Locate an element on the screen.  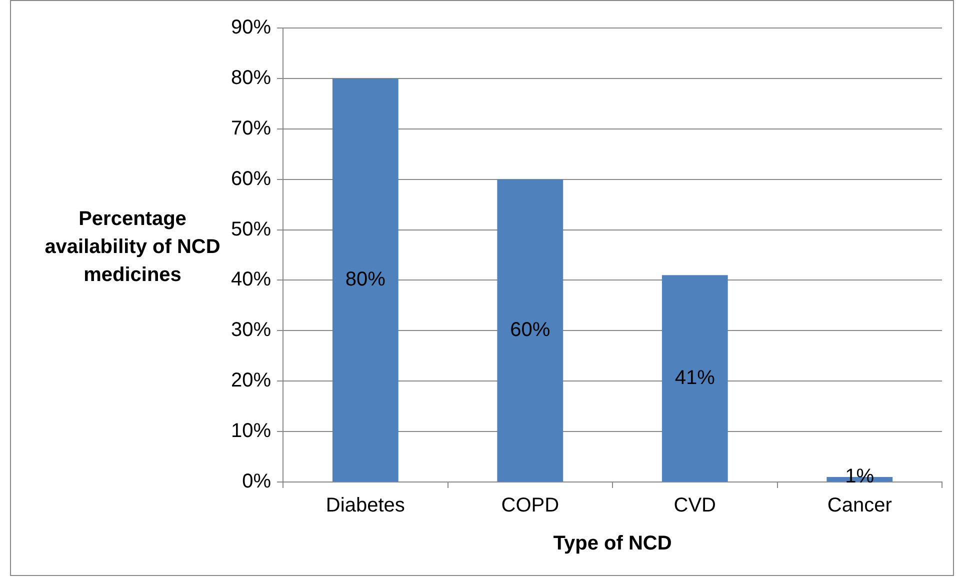
y-tick-label: 50% is located at coordinates (251, 229).